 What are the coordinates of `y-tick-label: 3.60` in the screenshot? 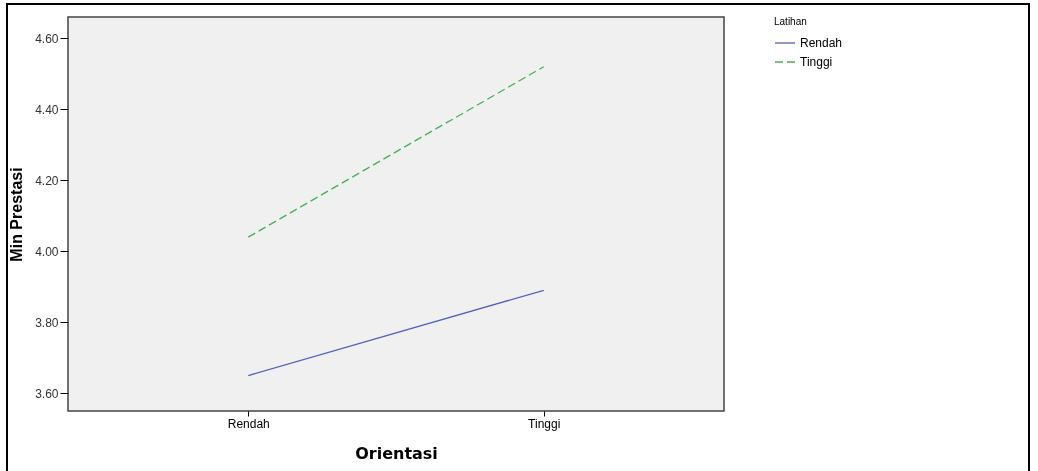 It's located at (47, 393).